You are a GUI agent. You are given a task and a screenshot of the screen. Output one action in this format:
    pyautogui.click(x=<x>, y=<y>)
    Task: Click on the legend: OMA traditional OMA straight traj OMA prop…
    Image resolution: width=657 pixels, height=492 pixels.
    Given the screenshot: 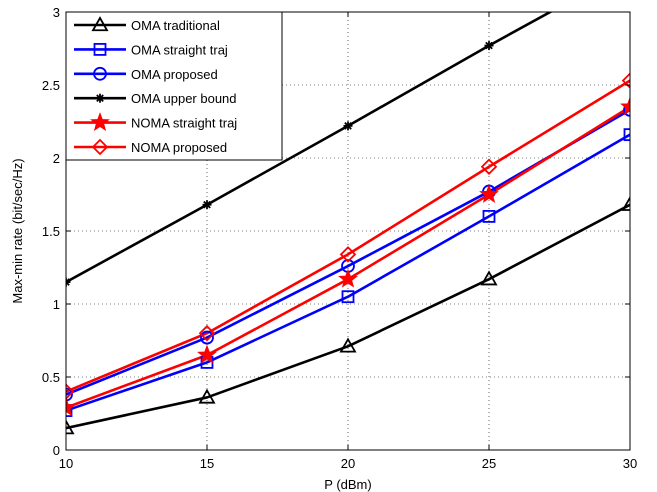 What is the action you would take?
    pyautogui.click(x=174, y=86)
    